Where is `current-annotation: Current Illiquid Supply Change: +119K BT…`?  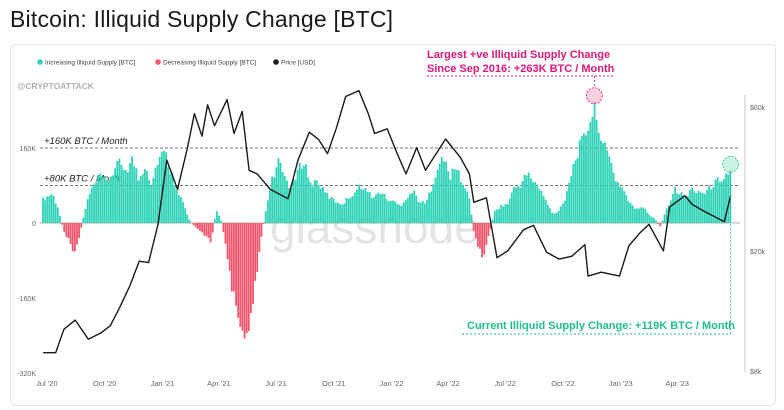 current-annotation: Current Illiquid Supply Change: +119K BT… is located at coordinates (601, 326).